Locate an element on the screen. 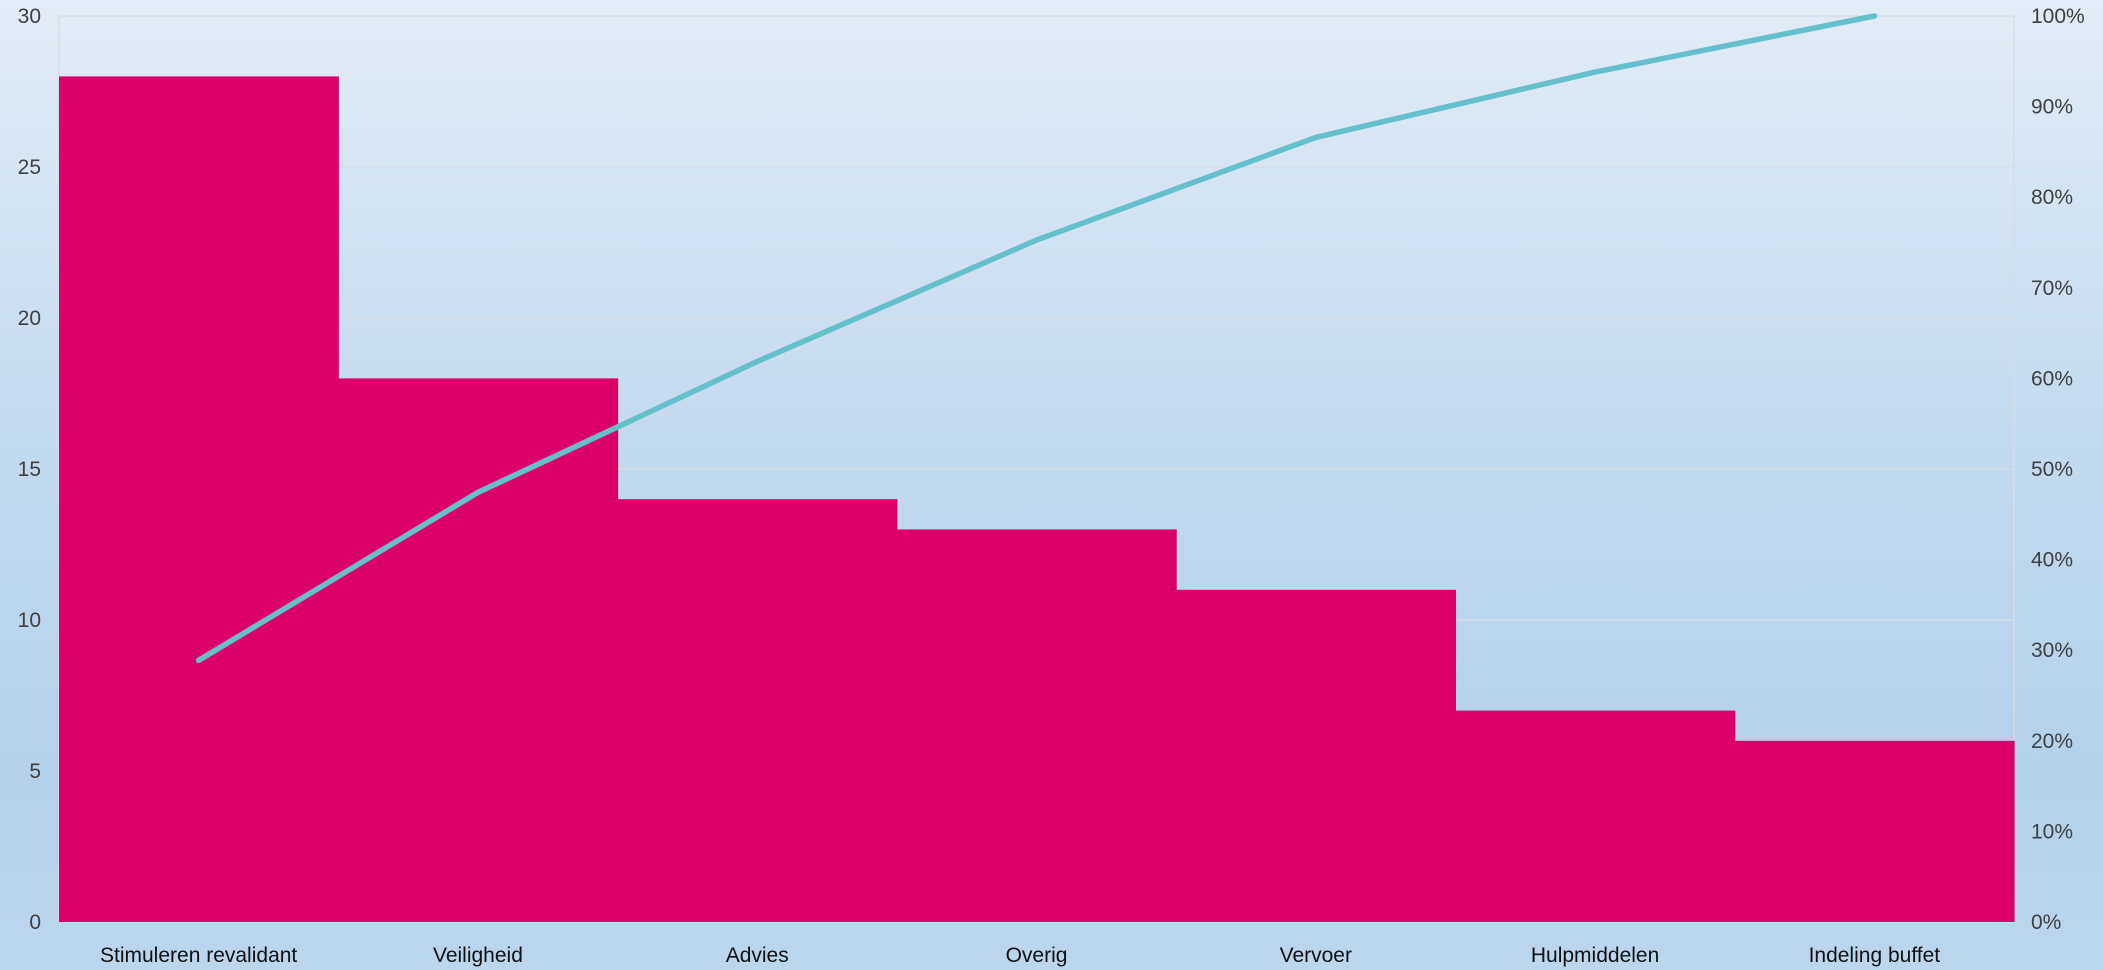 The width and height of the screenshot is (2103, 970). category-label: Hulpmiddelen is located at coordinates (1595, 955).